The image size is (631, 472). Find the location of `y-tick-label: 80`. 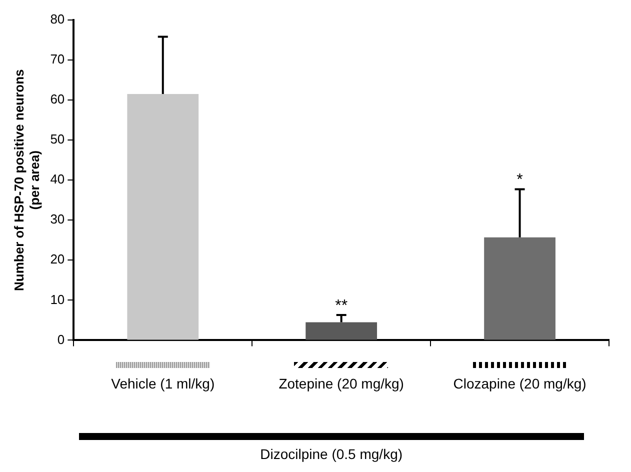

y-tick-label: 80 is located at coordinates (57, 19).